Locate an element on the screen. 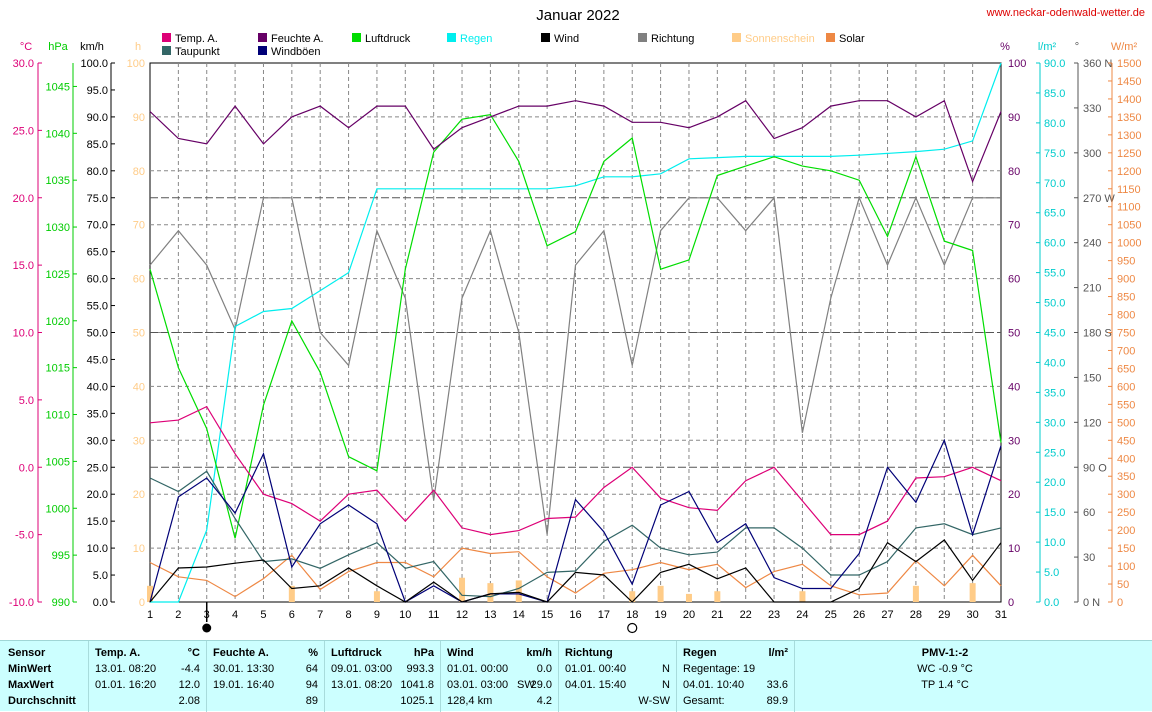 The width and height of the screenshot is (1152, 712). tick-luftdruck: 1045 is located at coordinates (58, 87).